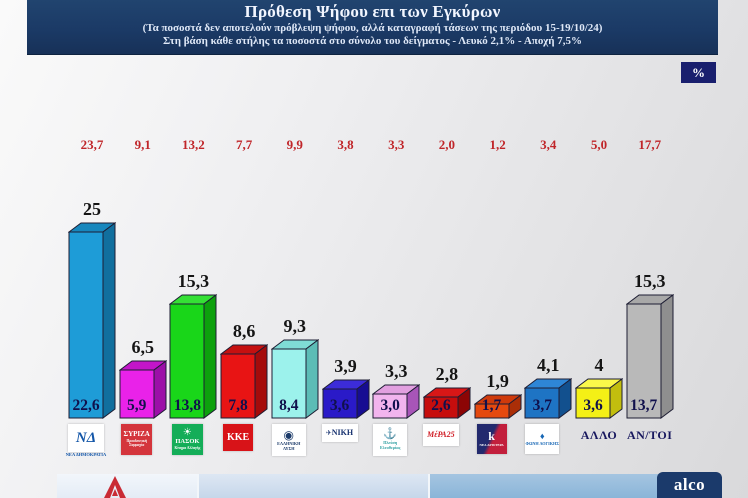  Describe the element at coordinates (289, 445) in the screenshot. I see `elliniki-lysi-logo-caption: ΕΛΛΗΝΙΚΗ ΛΥΣΗ` at that location.